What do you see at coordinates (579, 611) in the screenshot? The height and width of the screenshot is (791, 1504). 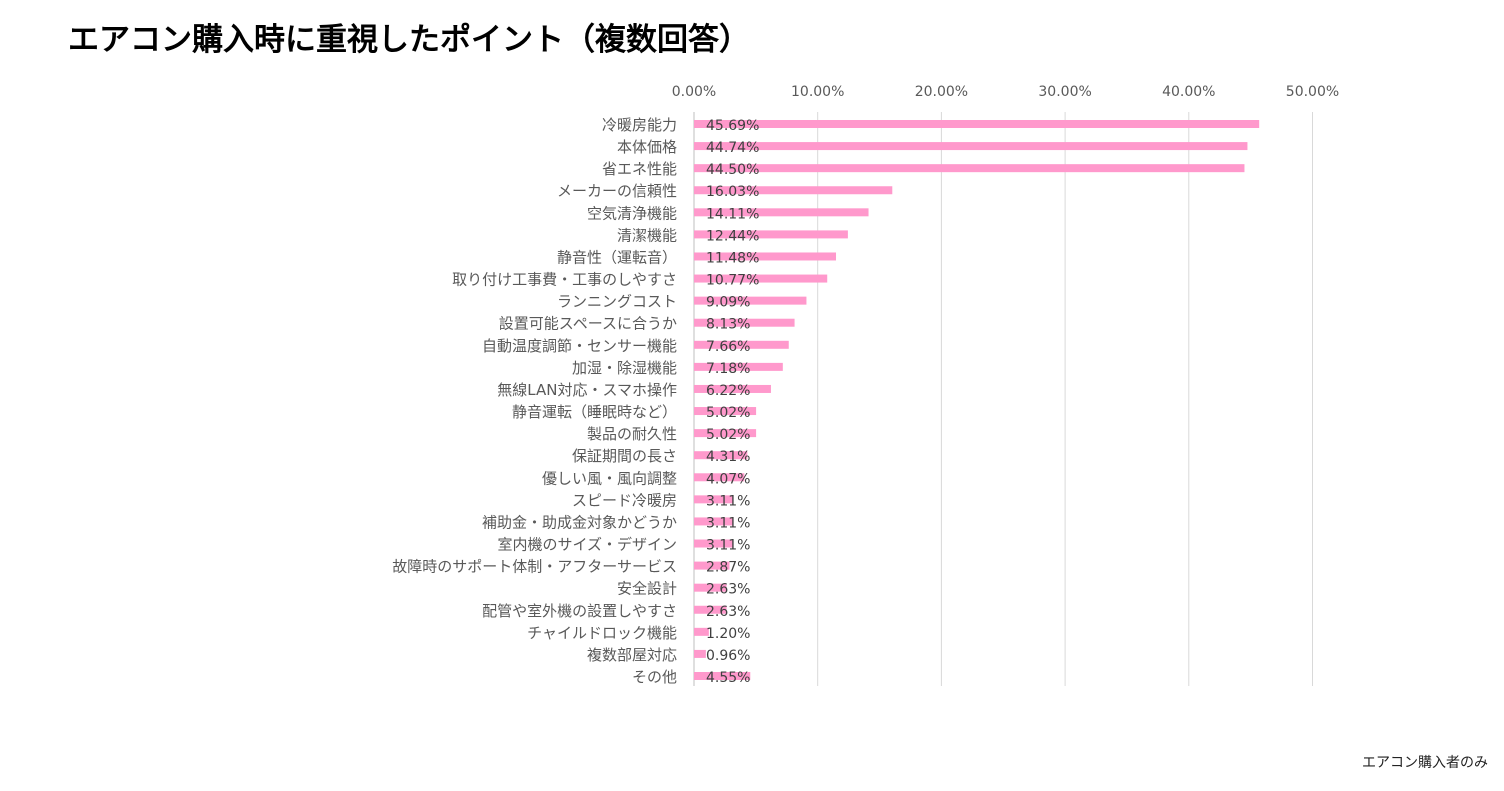 I see `category-label: 配管や室外機の設置しやすさ` at bounding box center [579, 611].